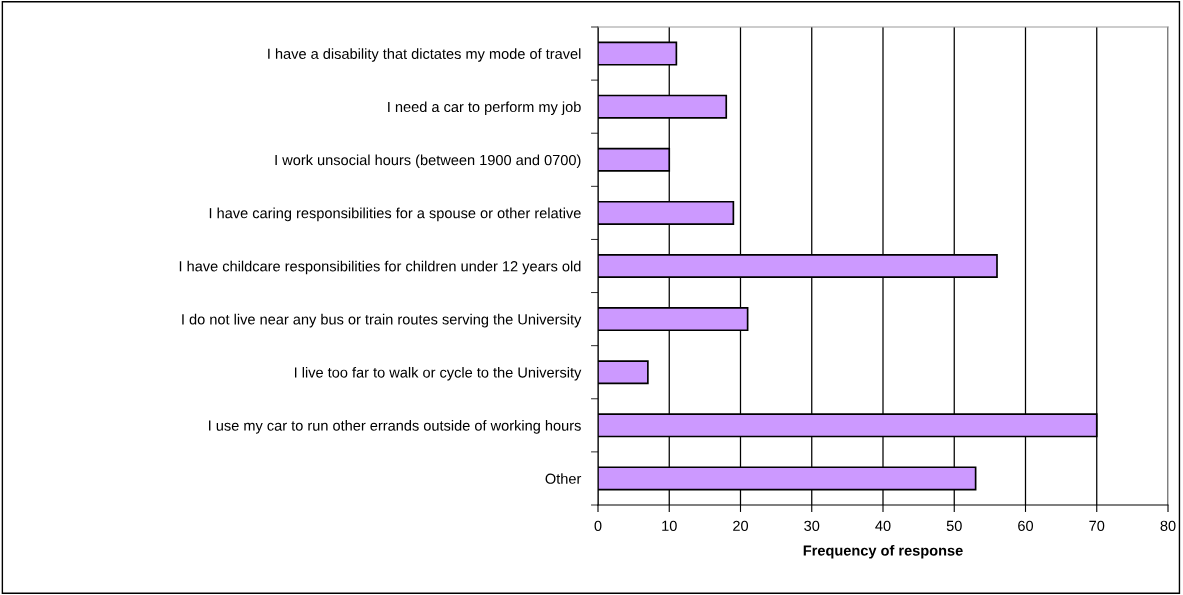  Describe the element at coordinates (812, 525) in the screenshot. I see `x-tick-label: 30` at that location.